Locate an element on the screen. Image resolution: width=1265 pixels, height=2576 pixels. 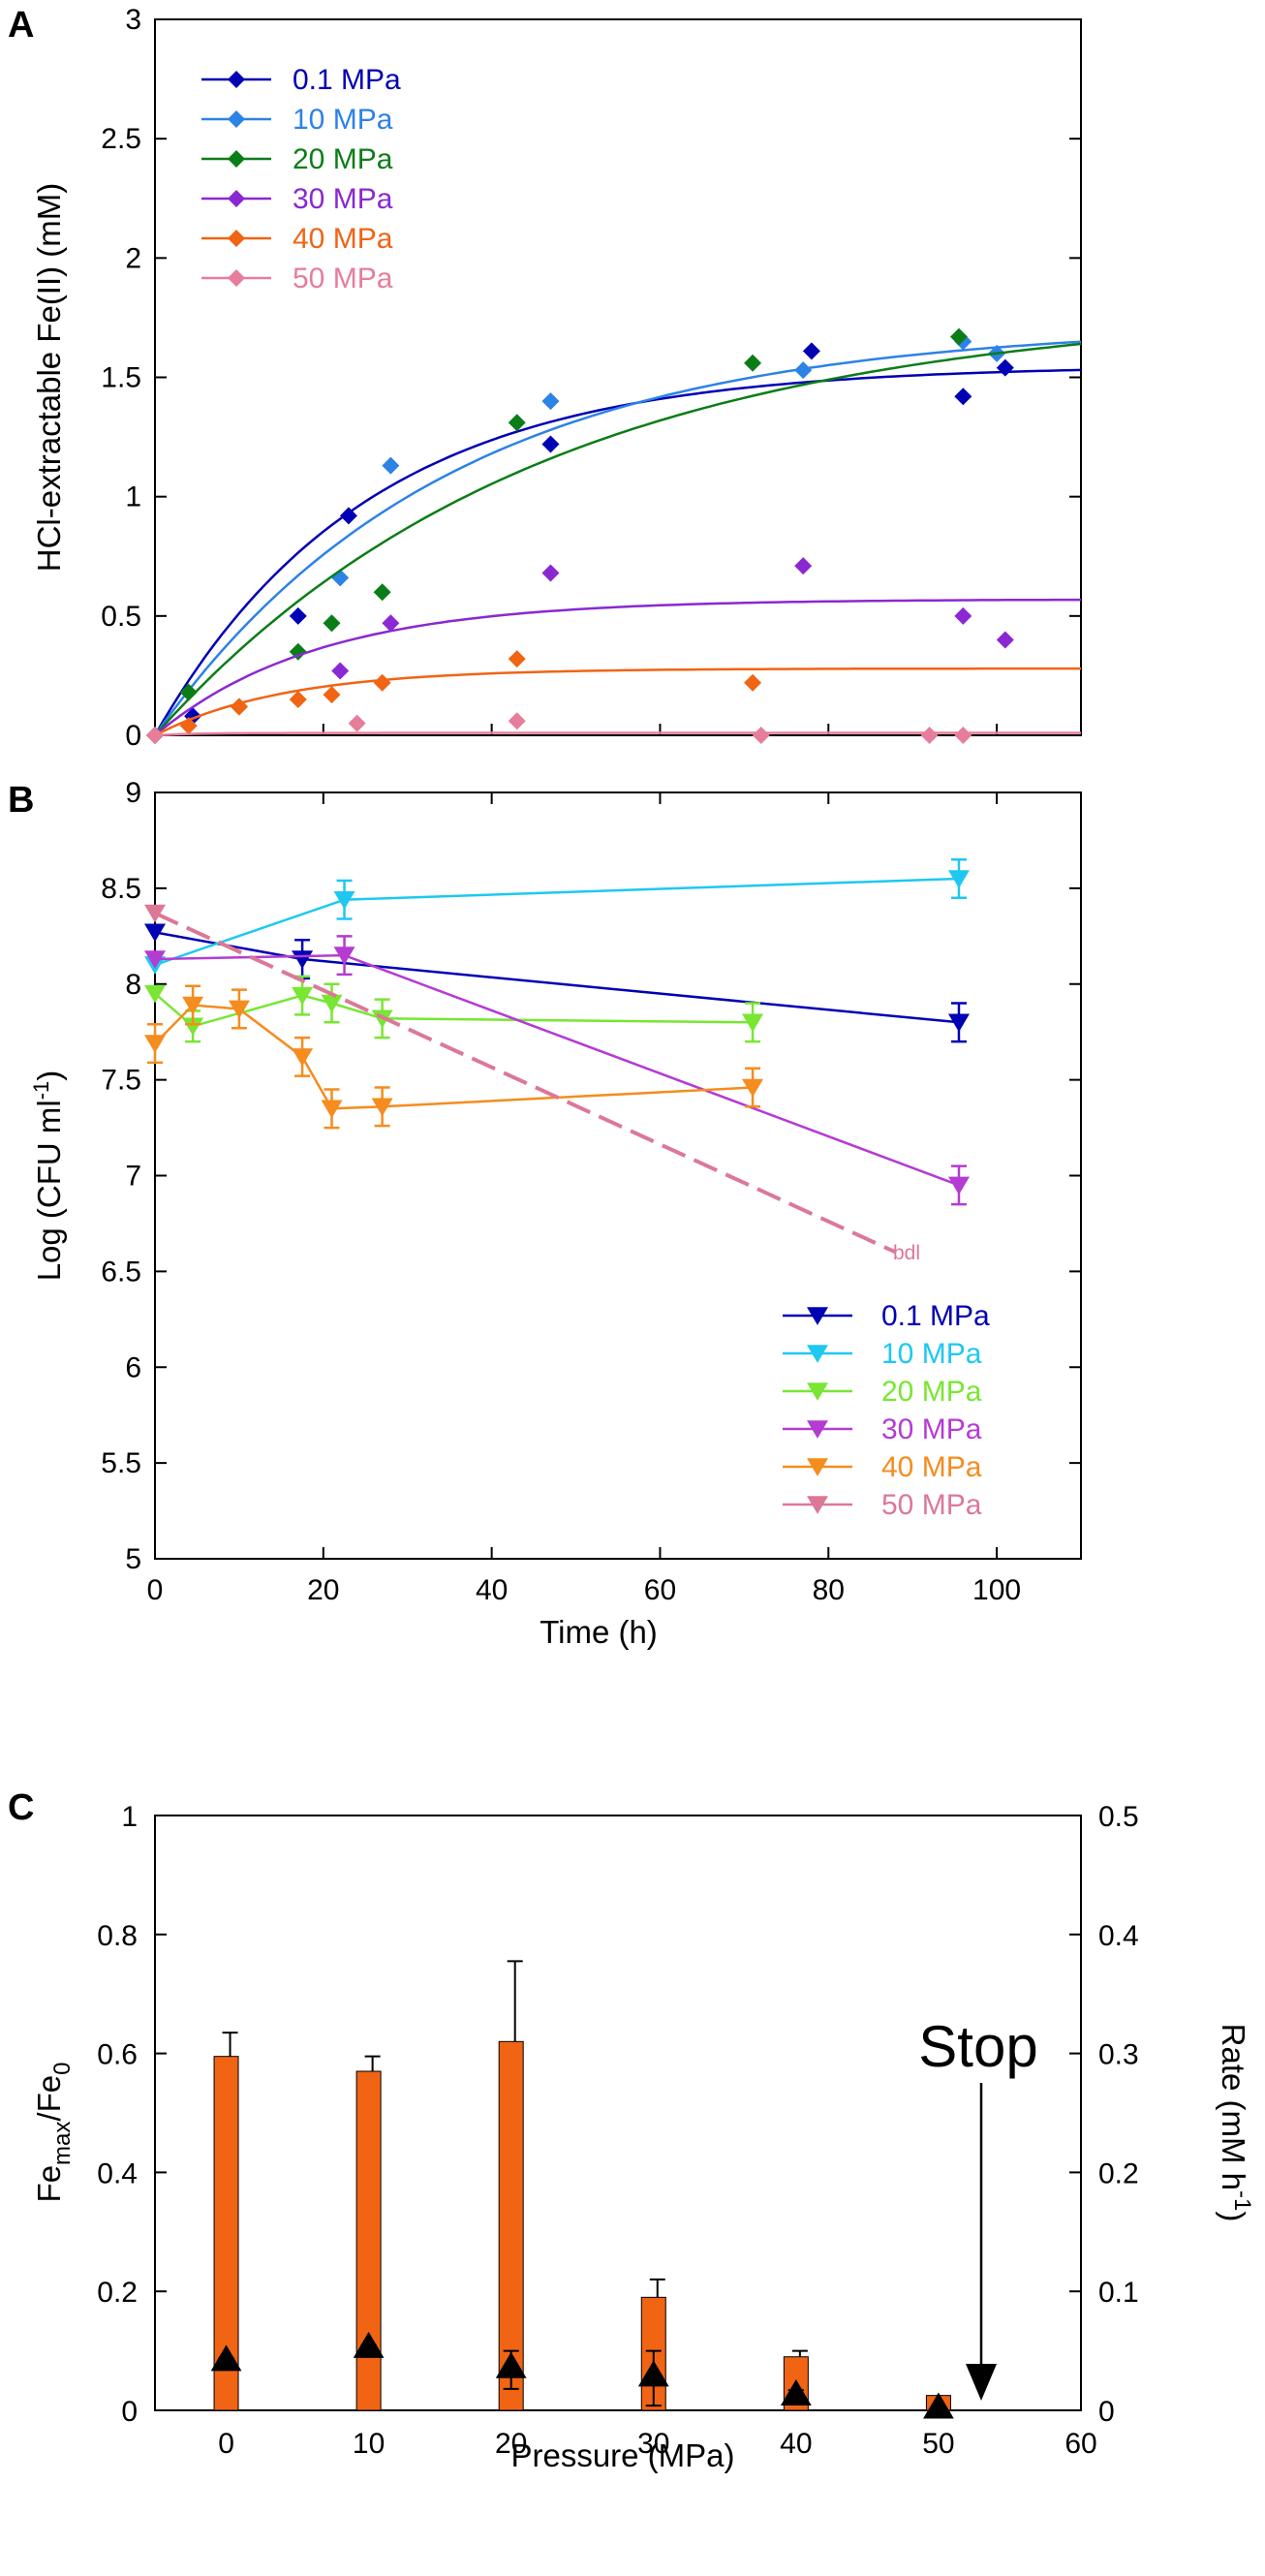
panel-a-legend-label: 50 MPa is located at coordinates (343, 279).